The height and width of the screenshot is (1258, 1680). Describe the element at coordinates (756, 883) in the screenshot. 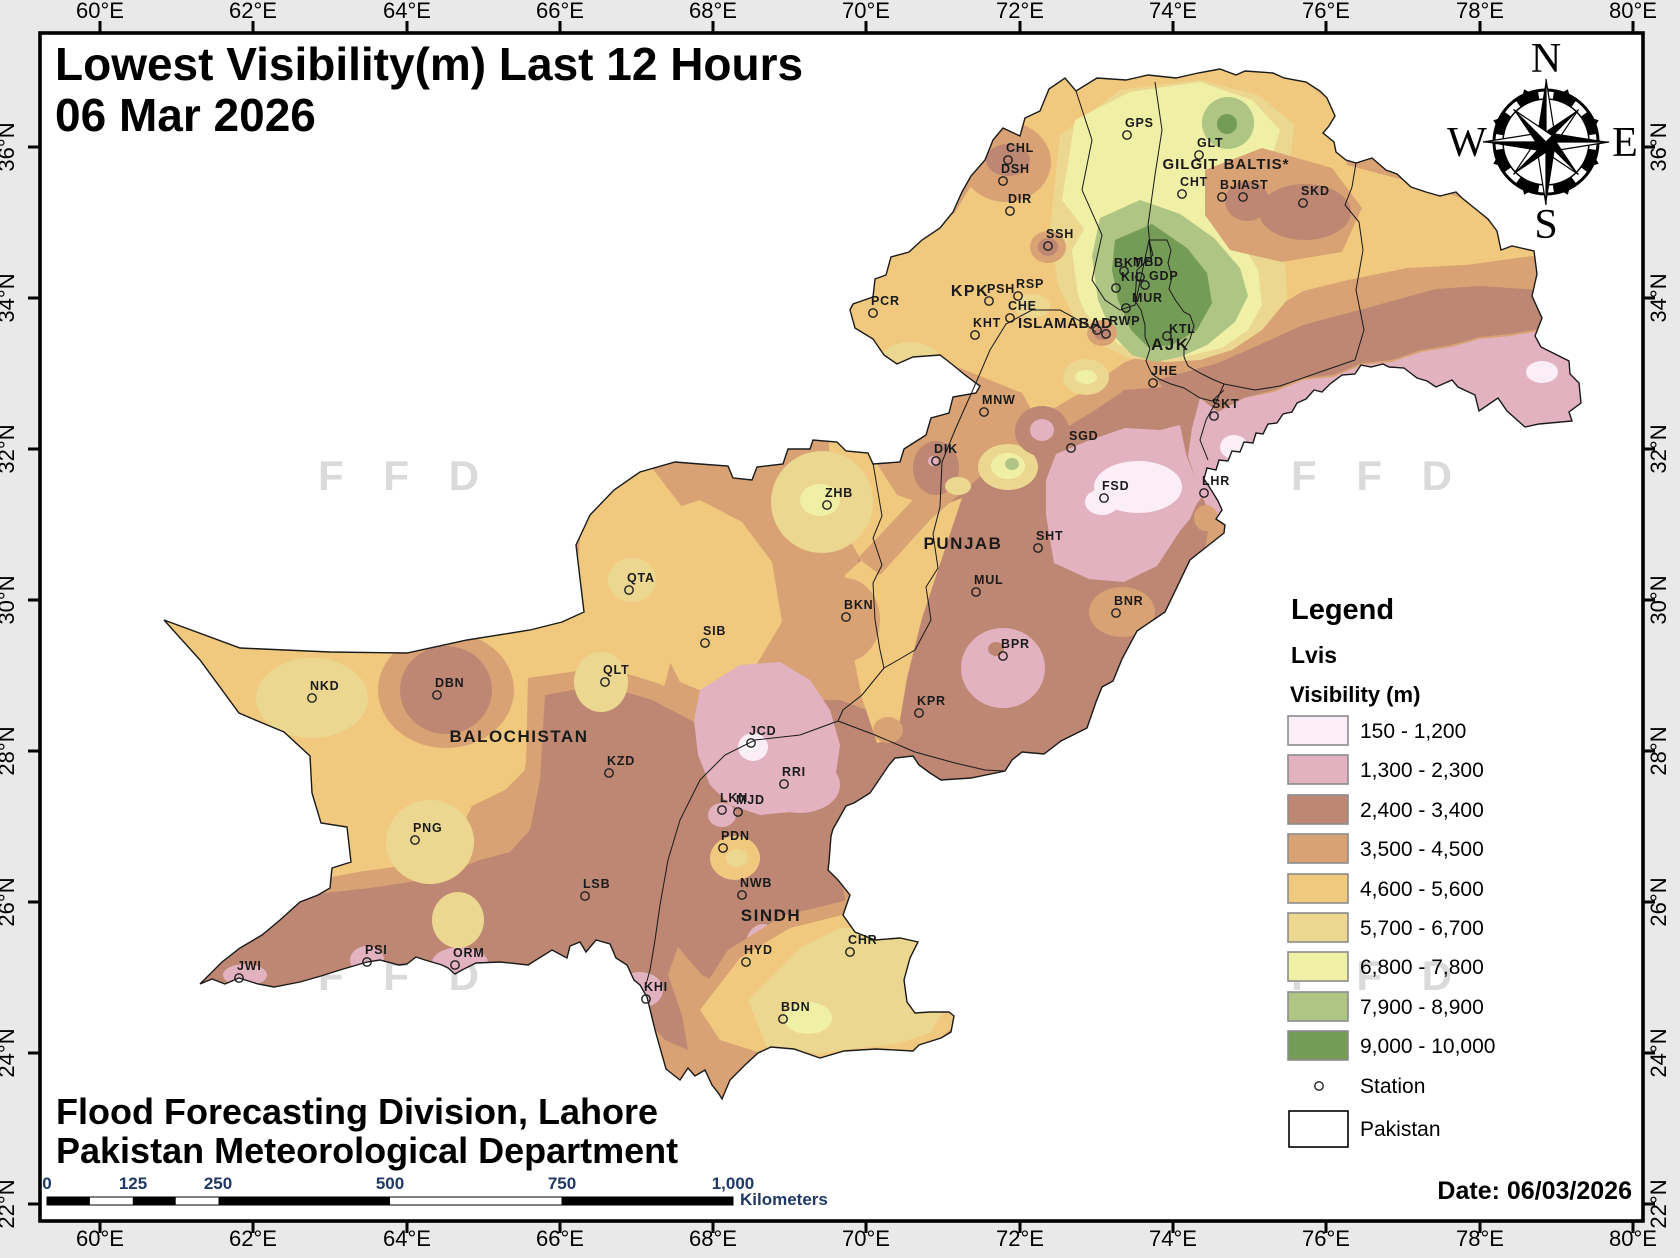

I see `svg-text: NWB` at that location.